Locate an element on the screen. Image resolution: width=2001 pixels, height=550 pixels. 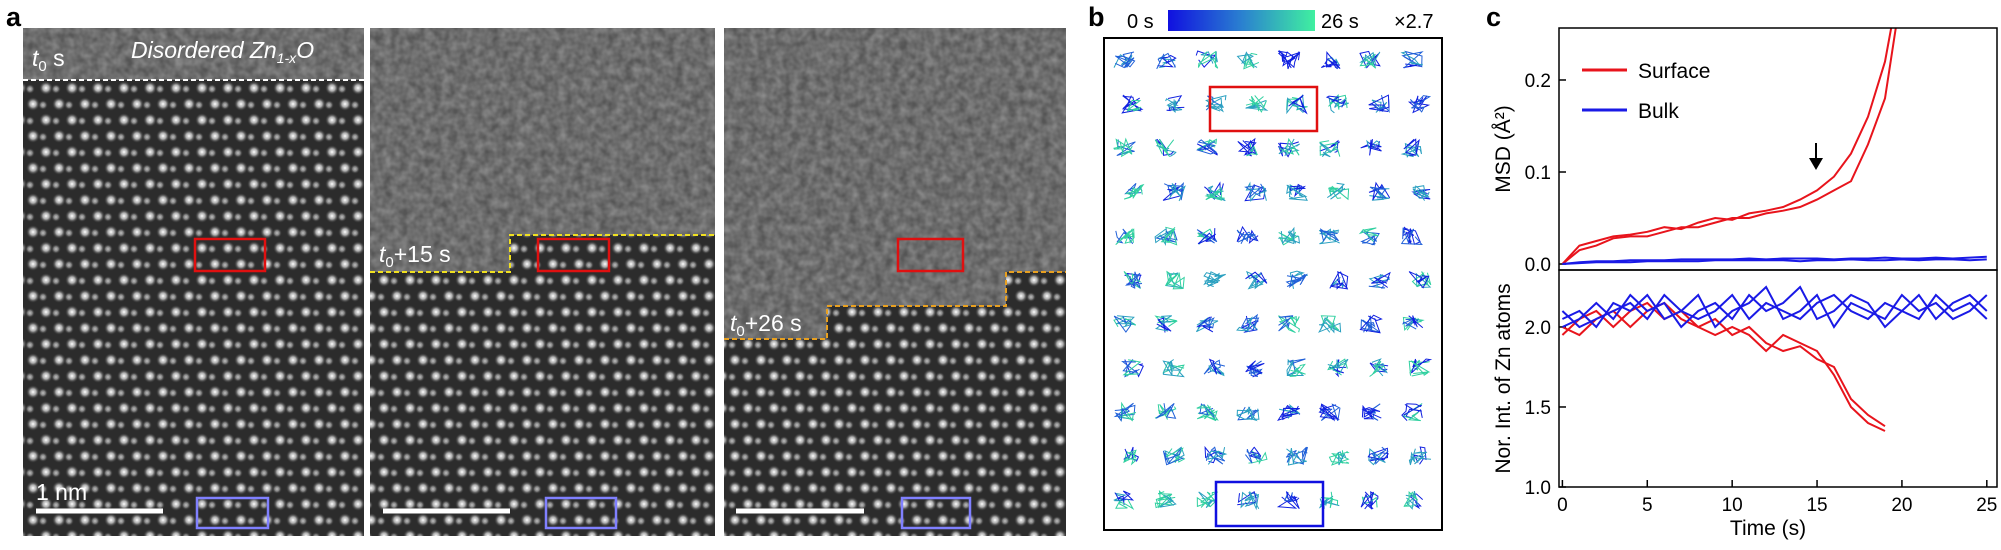
colorbar-max: 26 s is located at coordinates (1340, 22).